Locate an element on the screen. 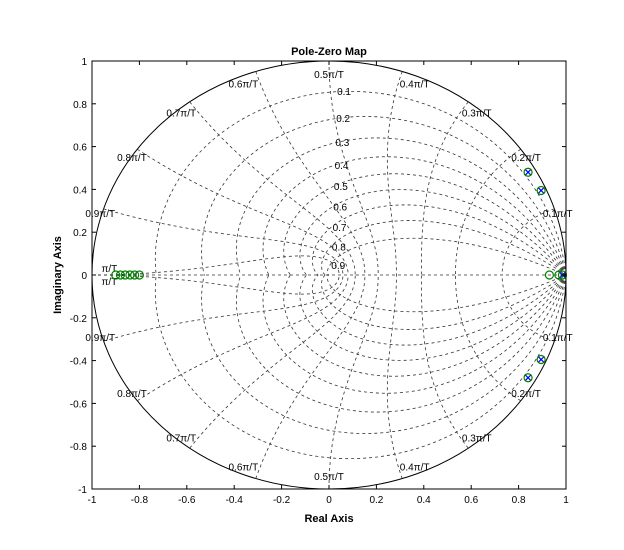 The width and height of the screenshot is (624, 550). x-tick-label: -1 is located at coordinates (92, 500).